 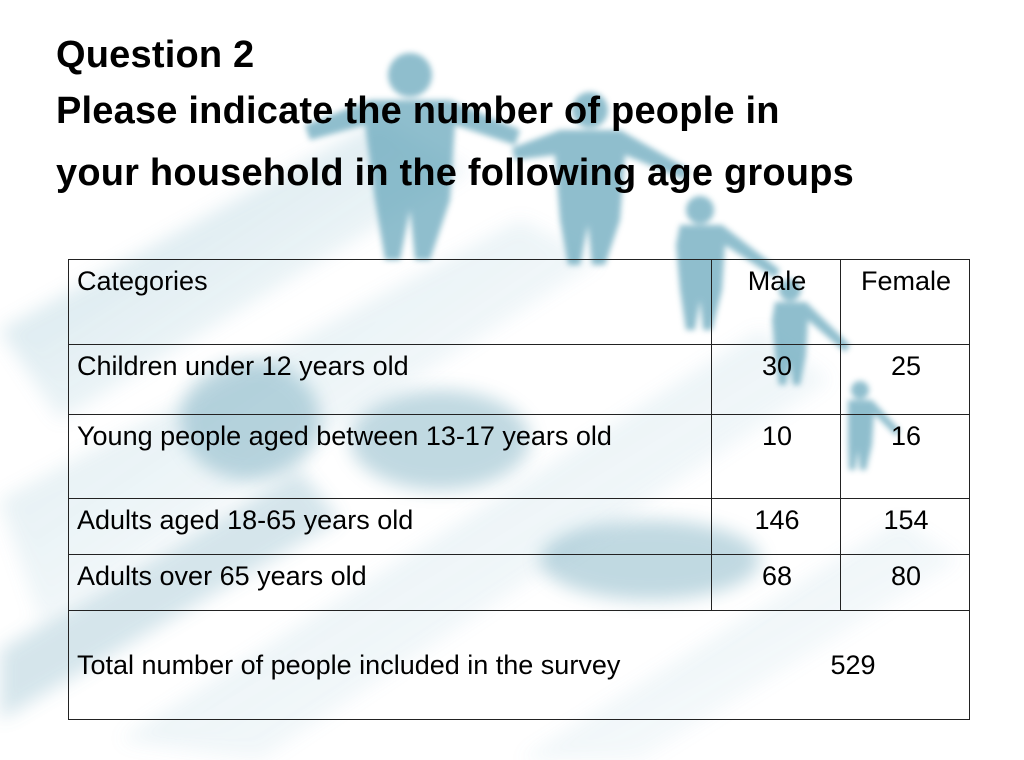 What do you see at coordinates (905, 379) in the screenshot?
I see `row-female-children: 25` at bounding box center [905, 379].